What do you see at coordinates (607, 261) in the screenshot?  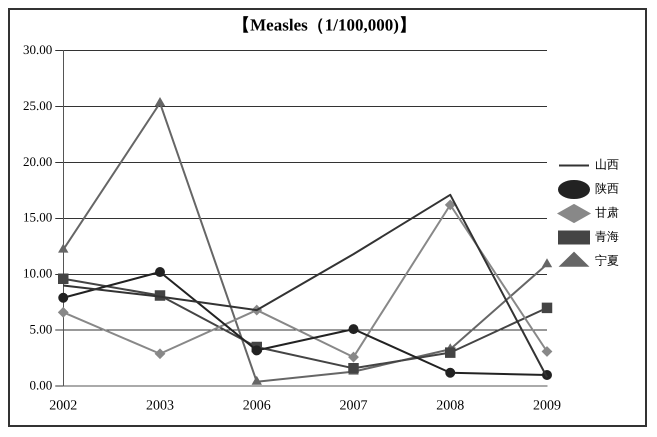 I see `legend-label: 宁夏` at bounding box center [607, 261].